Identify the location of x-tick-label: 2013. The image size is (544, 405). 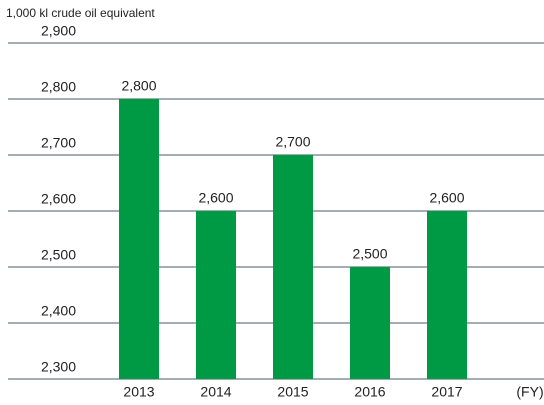
(138, 392).